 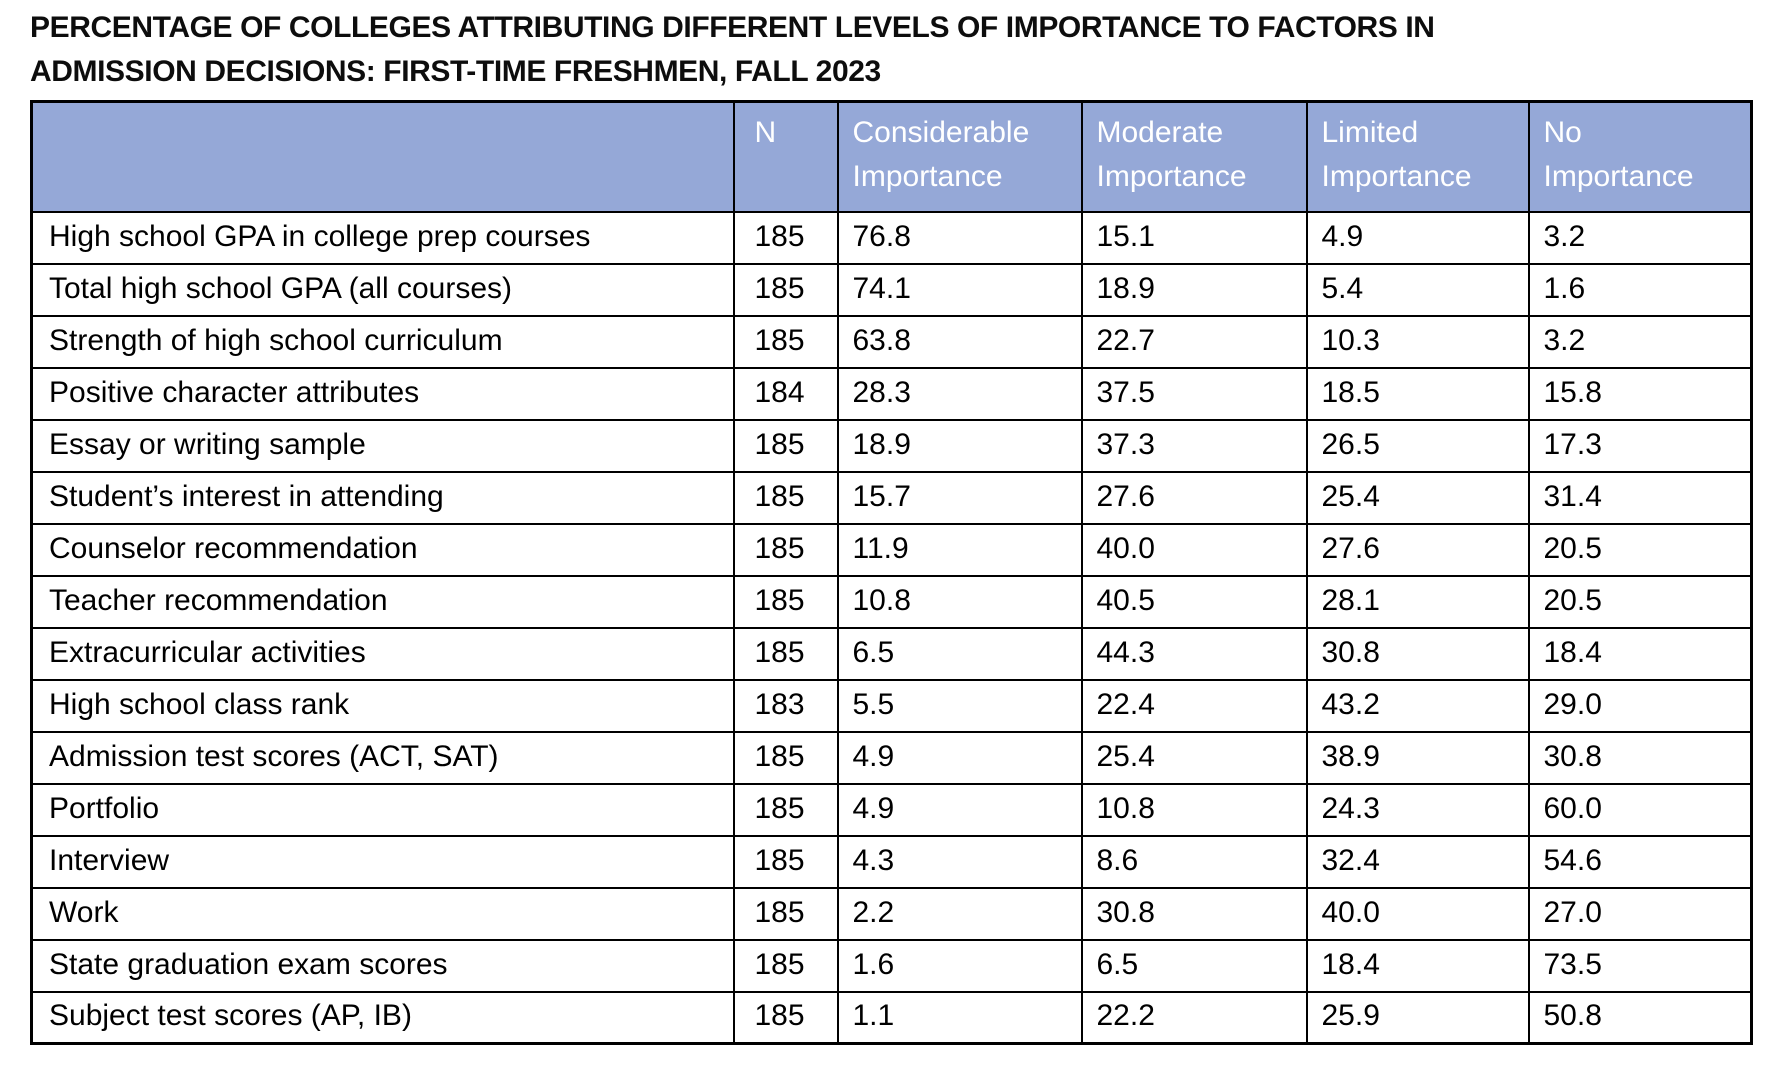 What do you see at coordinates (1640, 809) in the screenshot?
I see `no-importance-cell: 60.0` at bounding box center [1640, 809].